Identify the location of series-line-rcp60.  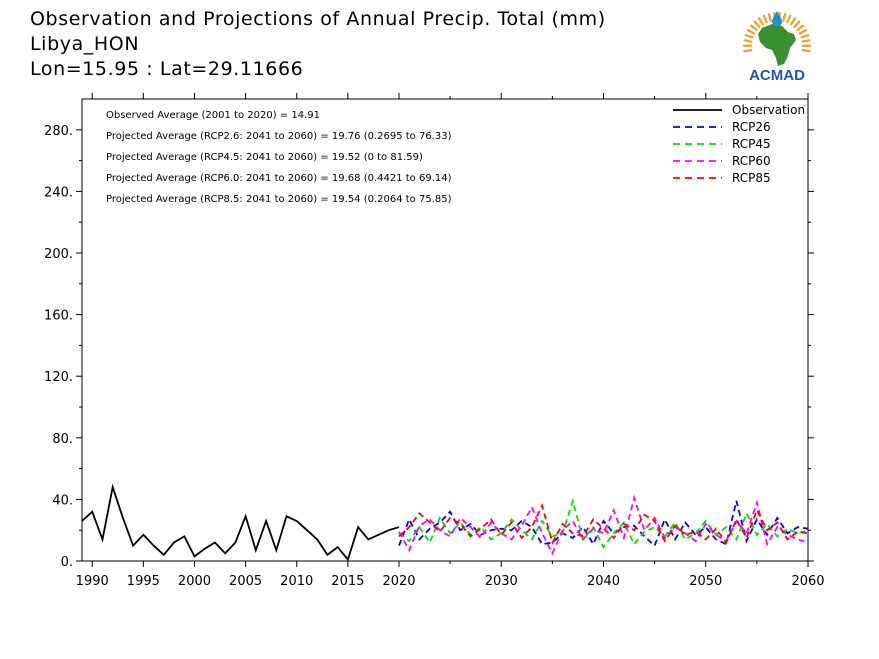
(603, 525).